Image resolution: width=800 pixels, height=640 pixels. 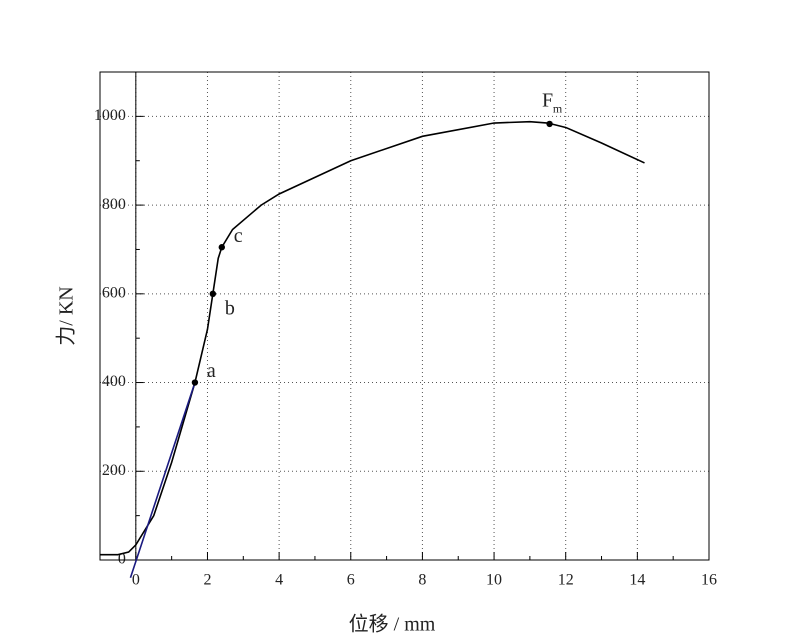 I want to click on x-tick-label: 16, so click(x=709, y=580).